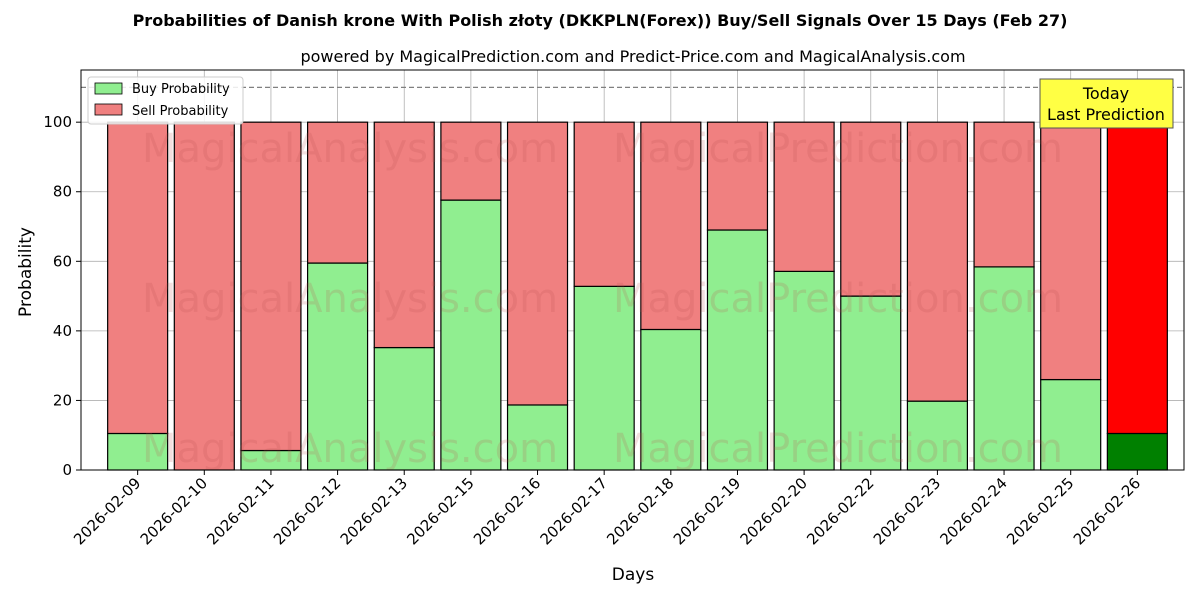 This screenshot has width=1200, height=600. What do you see at coordinates (838, 149) in the screenshot?
I see `watermark-2: MagicalPrediction.com` at bounding box center [838, 149].